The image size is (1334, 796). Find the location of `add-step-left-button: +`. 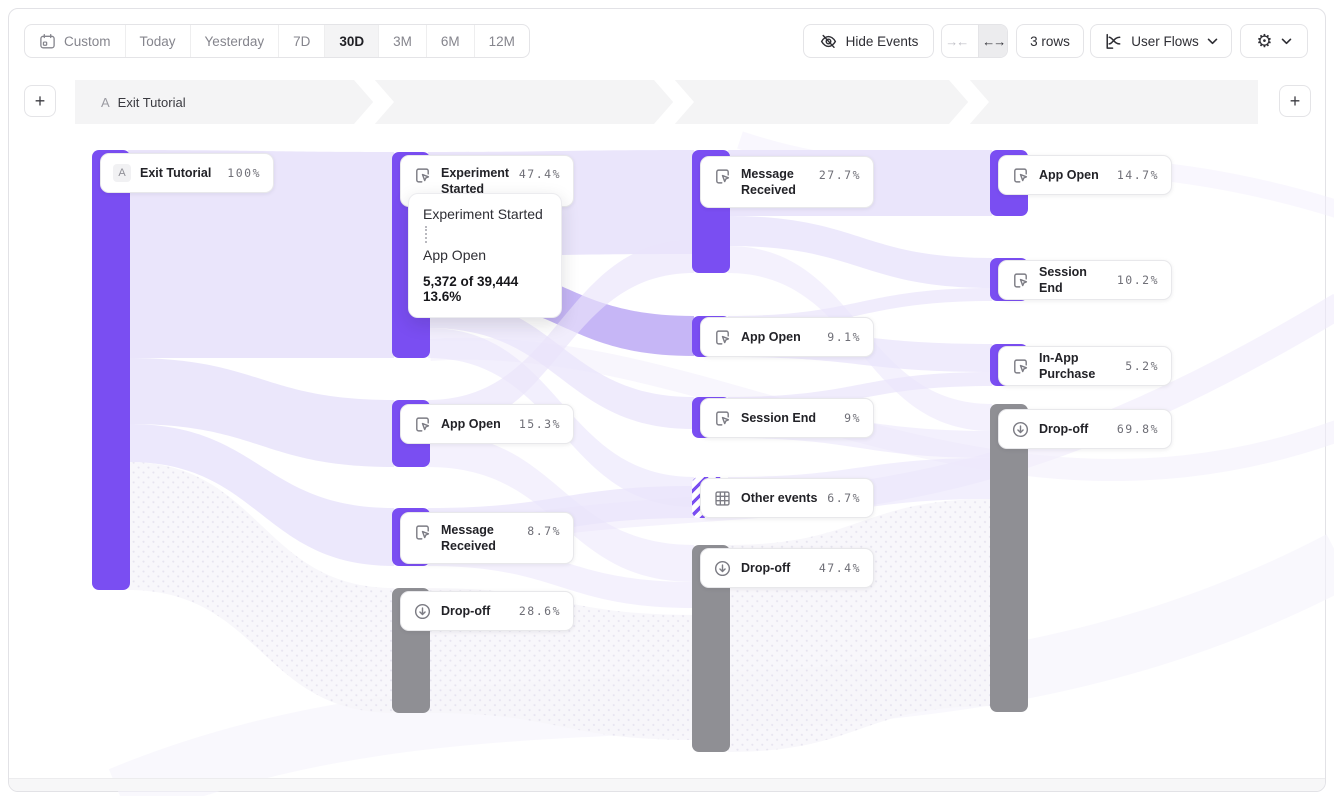

add-step-left-button: + is located at coordinates (40, 101).